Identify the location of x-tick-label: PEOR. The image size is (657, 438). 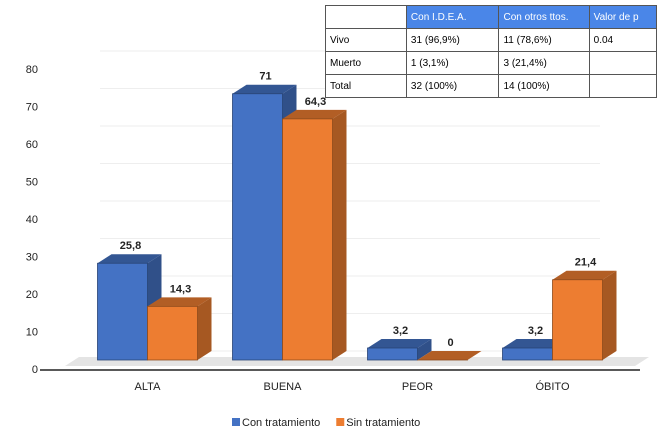
(417, 387).